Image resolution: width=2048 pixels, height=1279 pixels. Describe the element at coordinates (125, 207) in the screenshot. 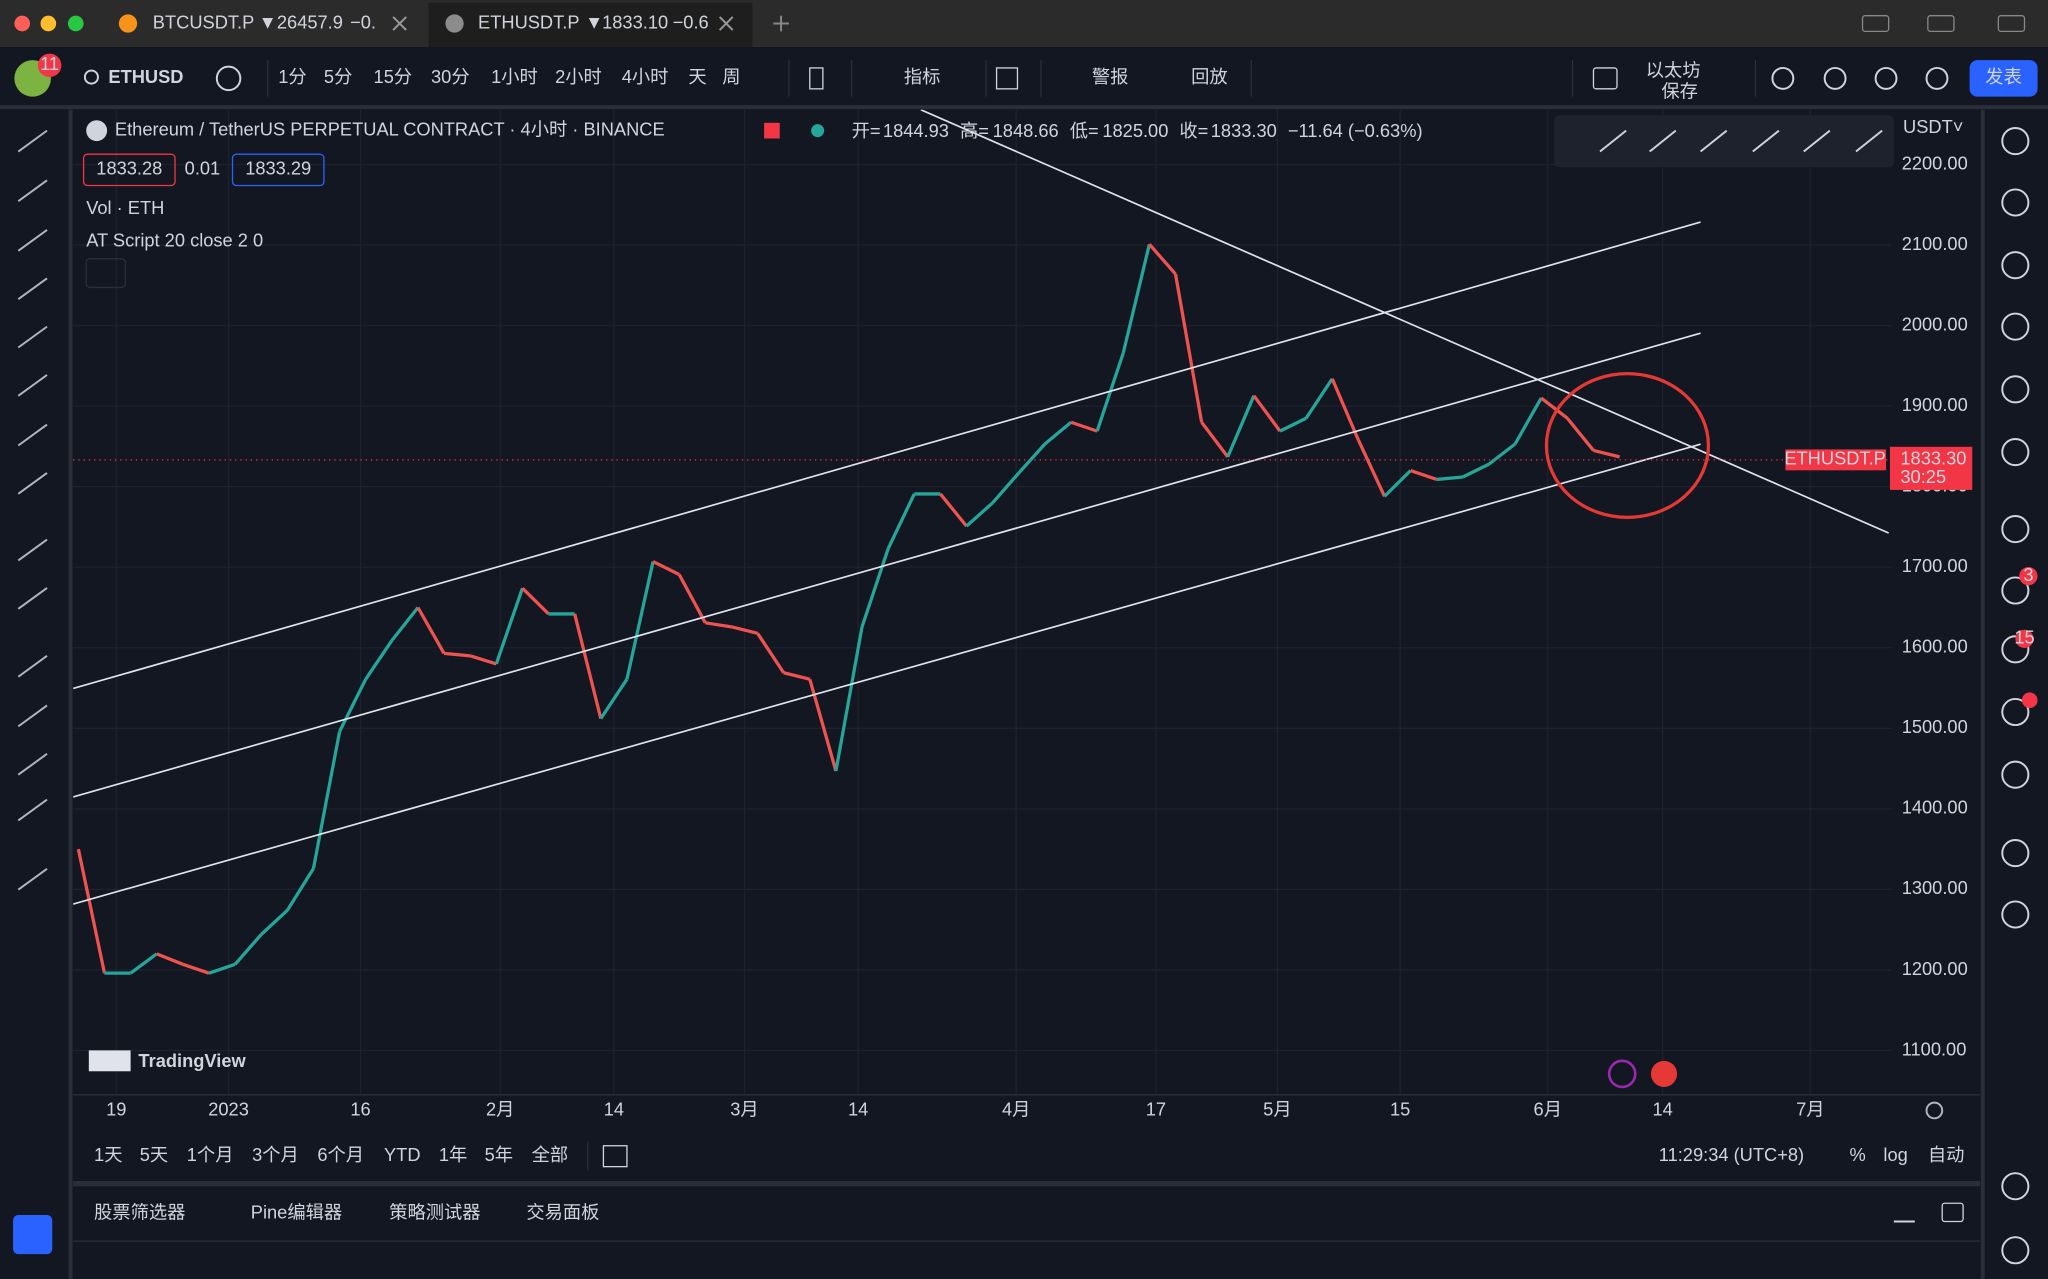

I see `volume-indicator: Vol · ETH` at that location.